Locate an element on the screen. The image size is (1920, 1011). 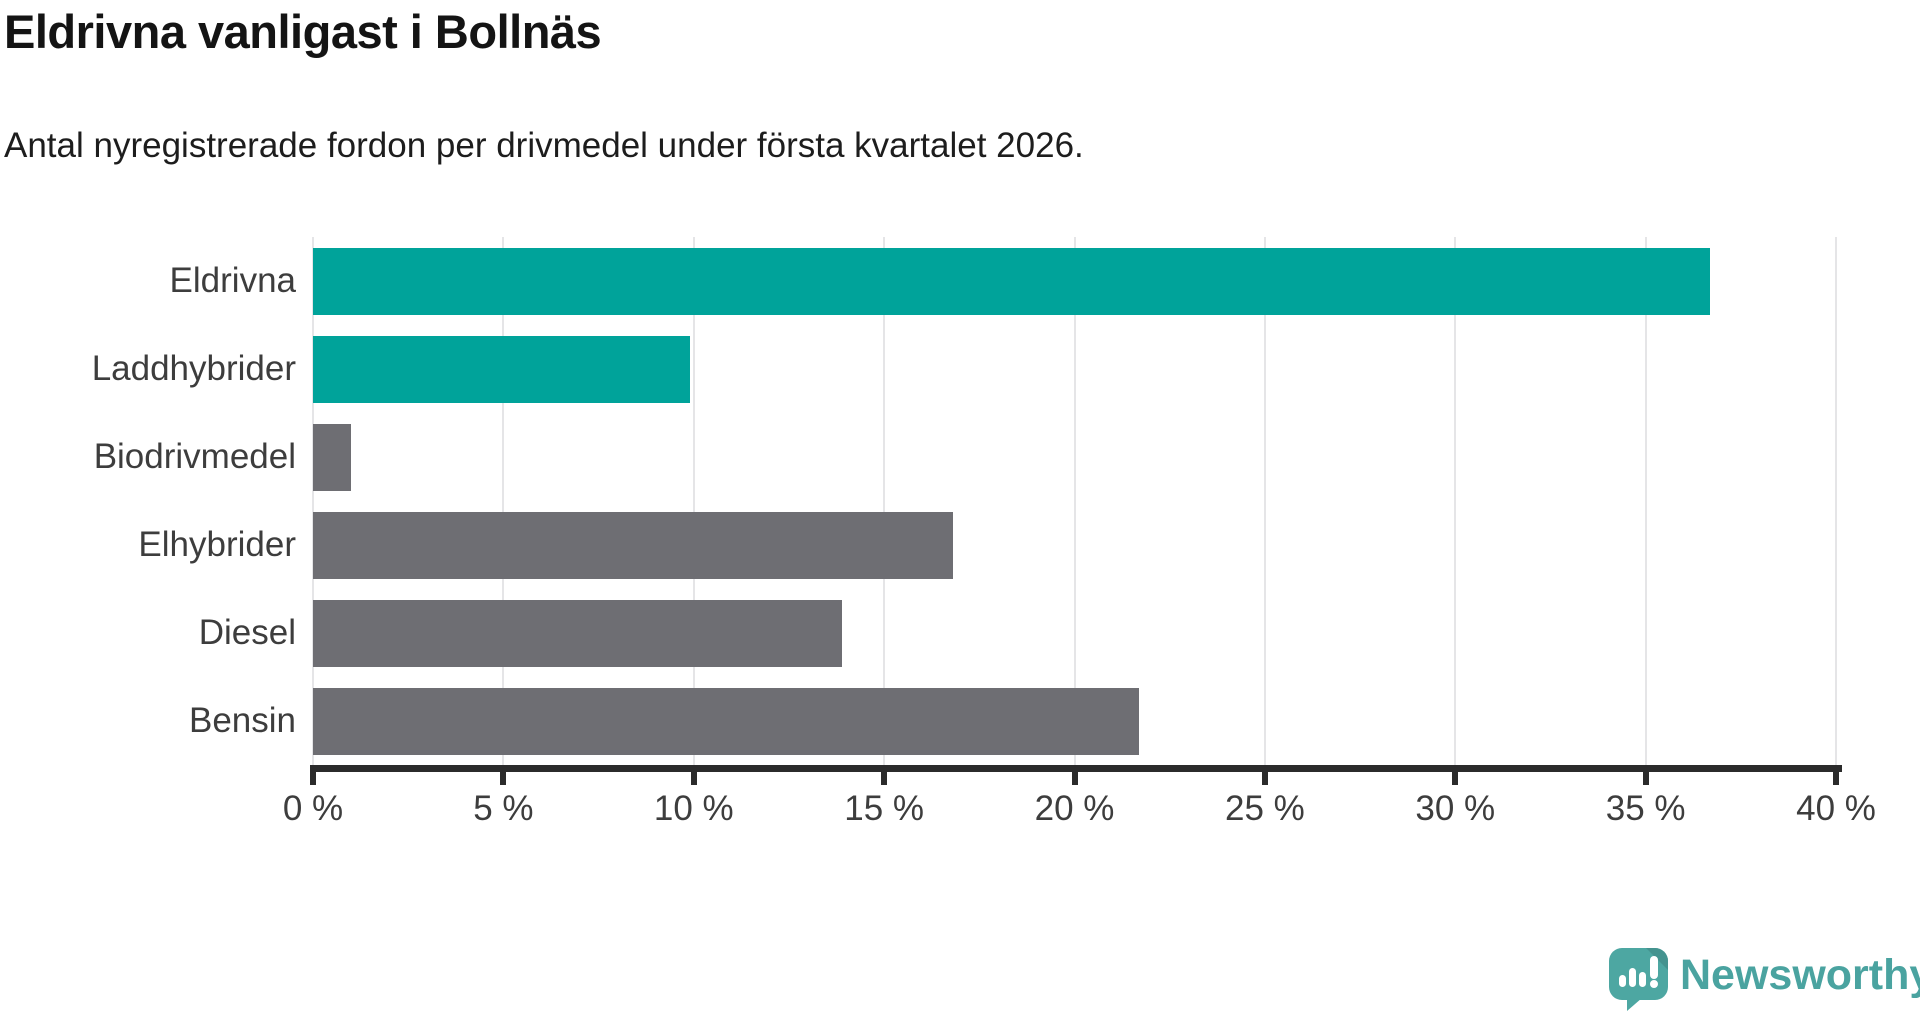
axis-tick-label: 40 % is located at coordinates (1836, 808).